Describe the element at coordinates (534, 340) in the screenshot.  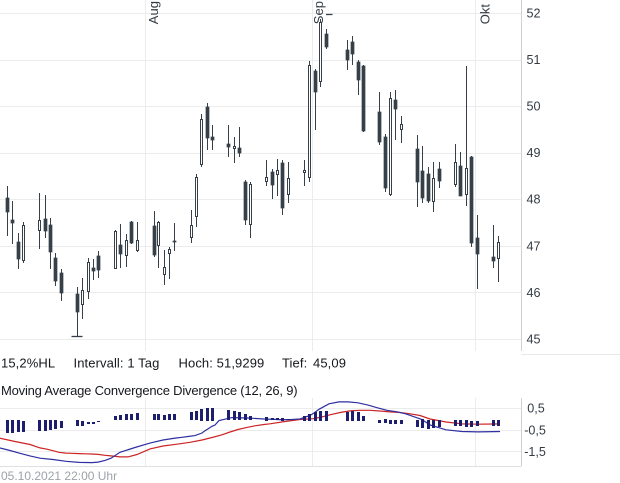
I see `svg-text: 45` at that location.